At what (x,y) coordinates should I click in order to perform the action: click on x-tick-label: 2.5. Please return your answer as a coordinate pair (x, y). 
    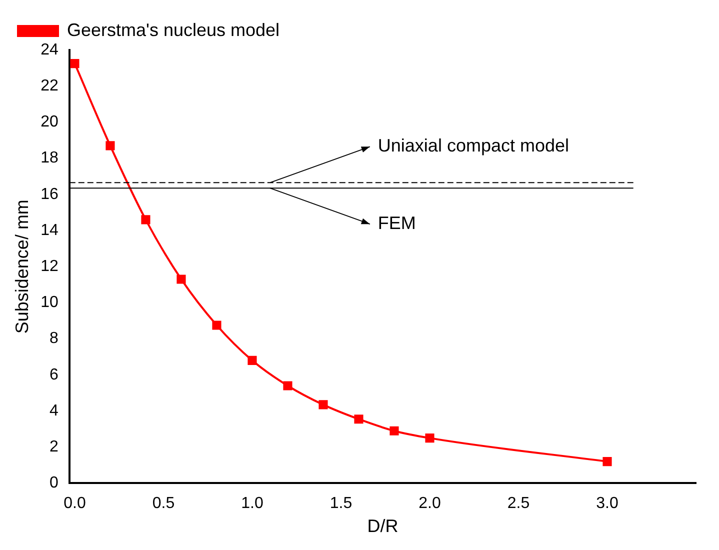
    Looking at the image, I should click on (518, 503).